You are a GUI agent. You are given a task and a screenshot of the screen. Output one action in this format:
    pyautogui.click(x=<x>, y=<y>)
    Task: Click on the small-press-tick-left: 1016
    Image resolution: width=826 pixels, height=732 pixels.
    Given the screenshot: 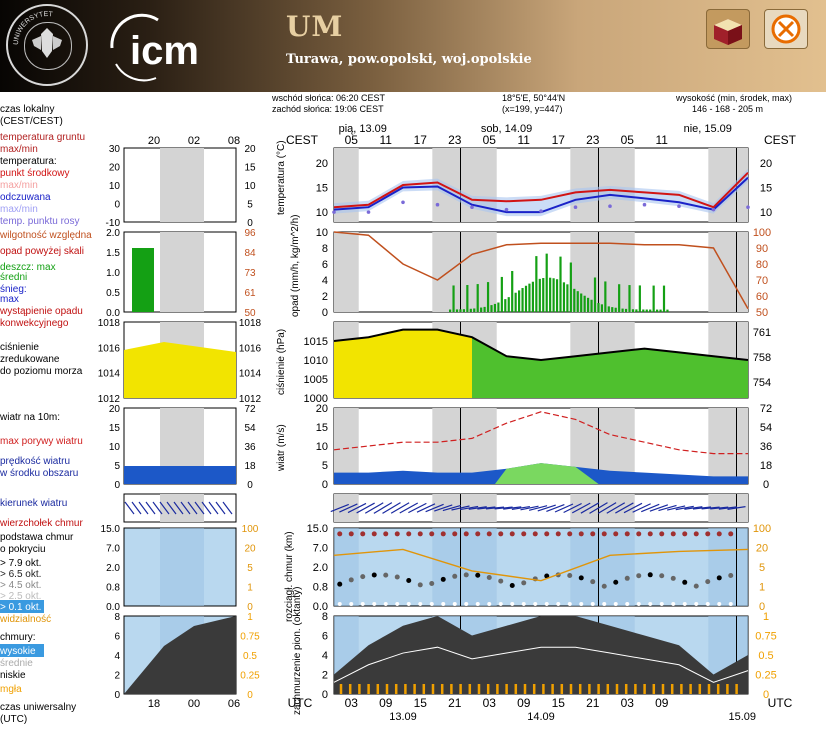 What is the action you would take?
    pyautogui.click(x=109, y=348)
    